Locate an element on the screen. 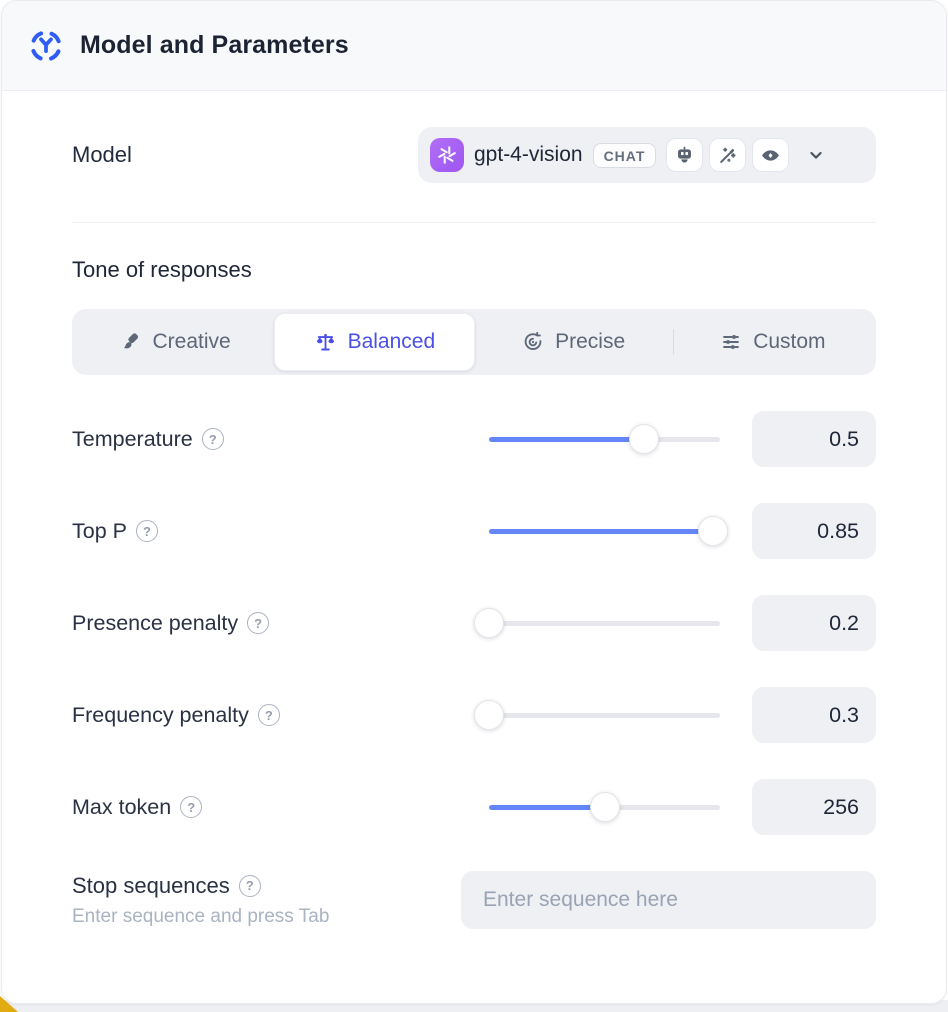 The image size is (948, 1012). frequency-penalty-value: 0.3 is located at coordinates (814, 715).